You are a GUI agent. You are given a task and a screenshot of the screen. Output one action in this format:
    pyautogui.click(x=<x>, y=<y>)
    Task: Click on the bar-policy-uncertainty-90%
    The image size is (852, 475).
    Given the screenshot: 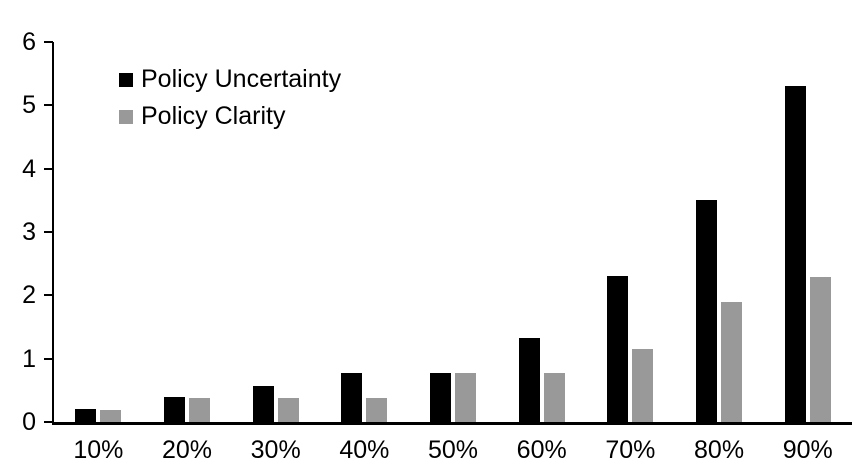 What is the action you would take?
    pyautogui.click(x=795, y=253)
    